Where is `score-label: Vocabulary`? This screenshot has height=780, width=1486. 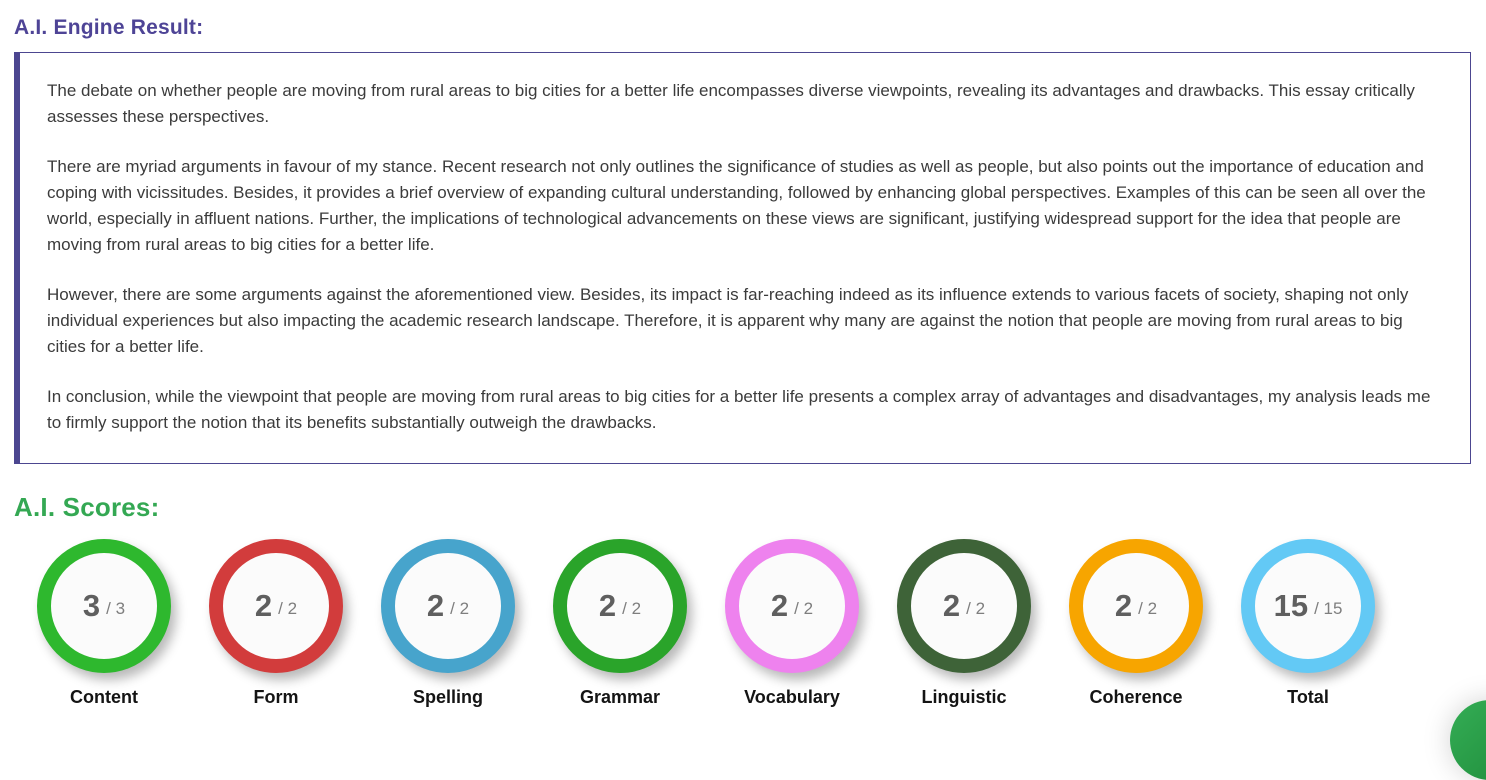
score-label: Vocabulary is located at coordinates (792, 697).